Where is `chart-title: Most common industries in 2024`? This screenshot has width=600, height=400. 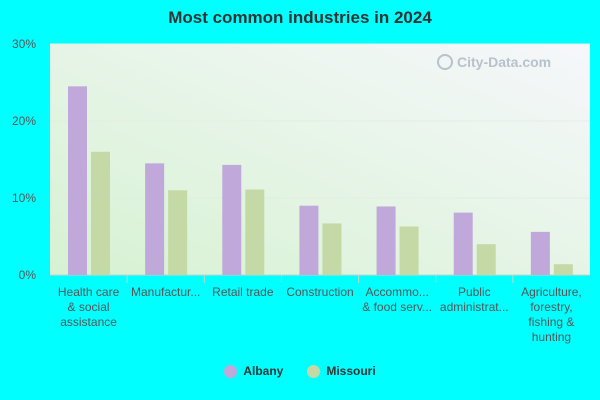 chart-title: Most common industries in 2024 is located at coordinates (300, 17).